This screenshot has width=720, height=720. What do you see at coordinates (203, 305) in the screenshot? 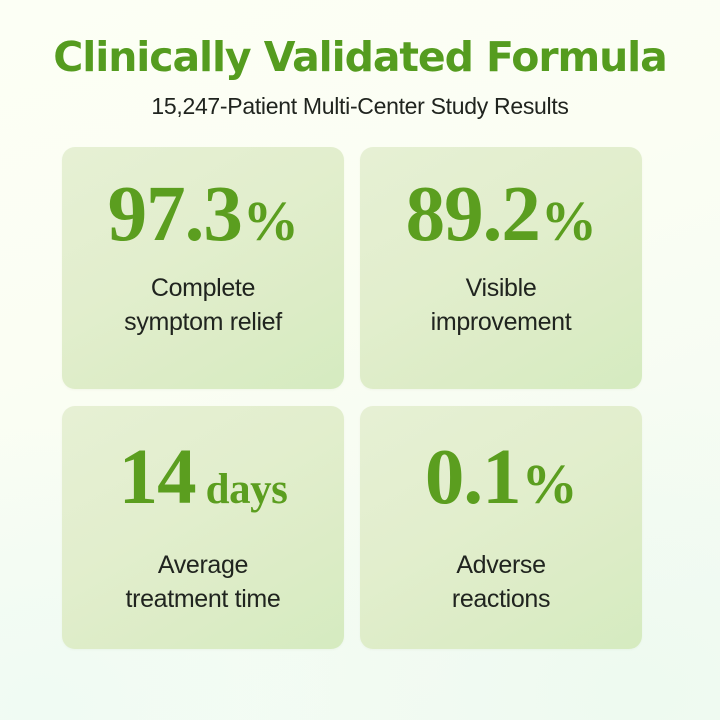
I see `stat-label: Complete symptom relief` at bounding box center [203, 305].